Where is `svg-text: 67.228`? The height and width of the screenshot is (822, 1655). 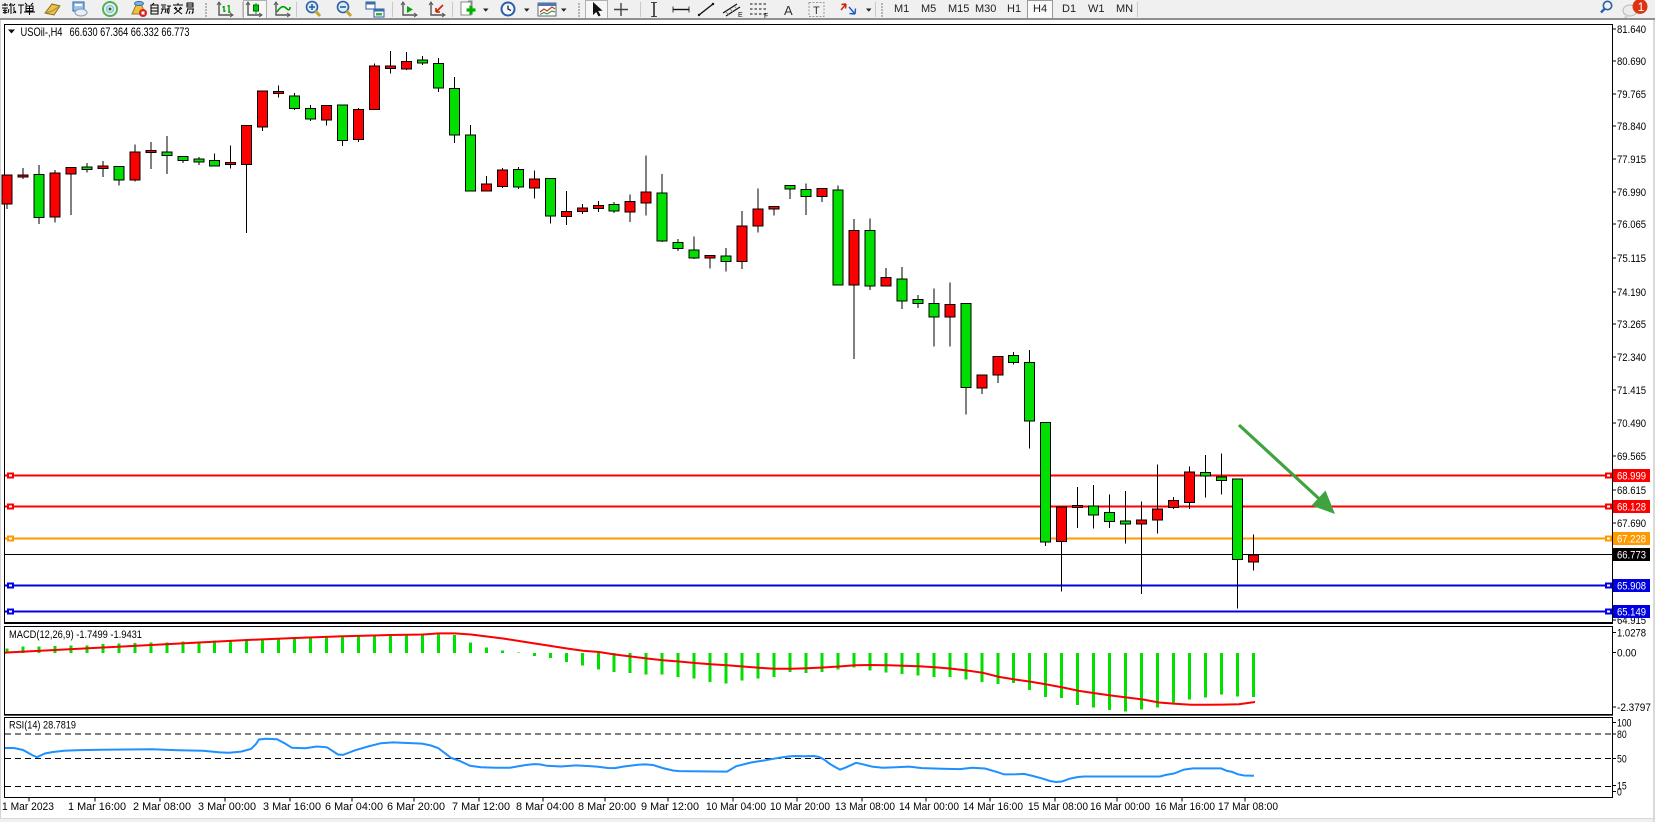 svg-text: 67.228 is located at coordinates (1631, 540).